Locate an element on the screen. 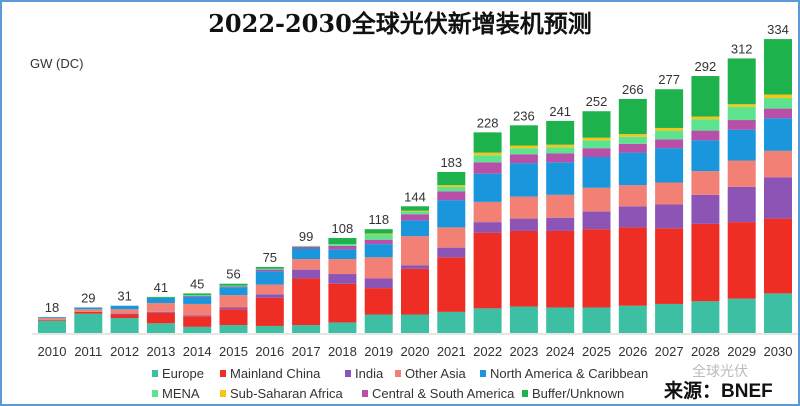  bar-segment-mena-2029 is located at coordinates (741, 113).